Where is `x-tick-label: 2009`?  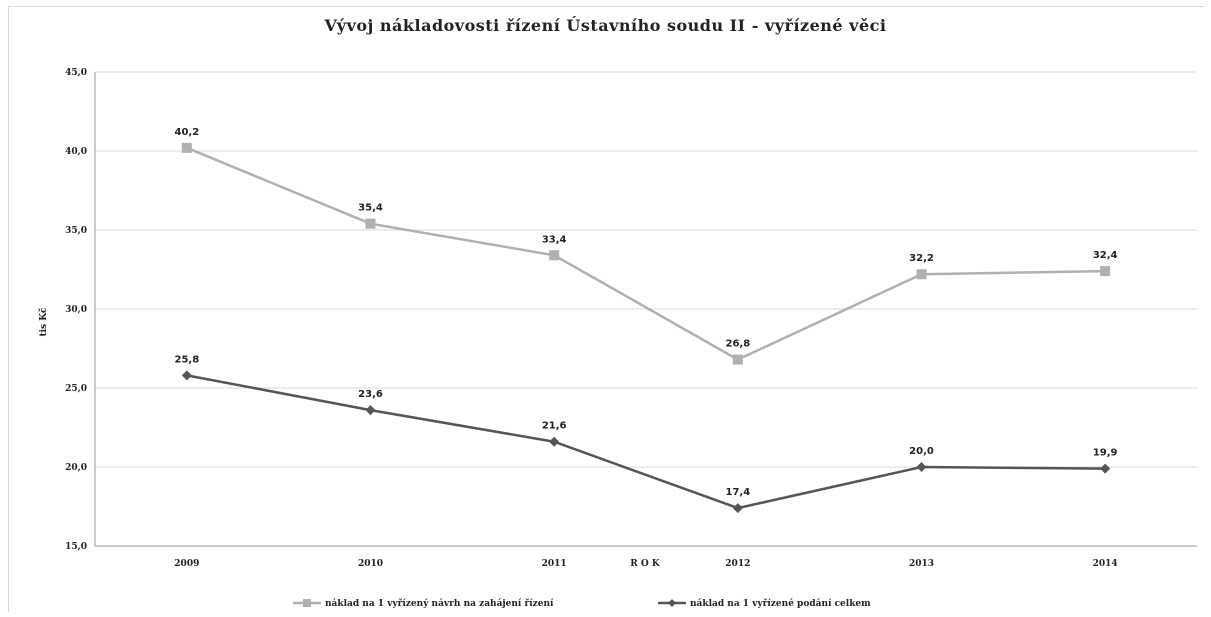 x-tick-label: 2009 is located at coordinates (186, 564).